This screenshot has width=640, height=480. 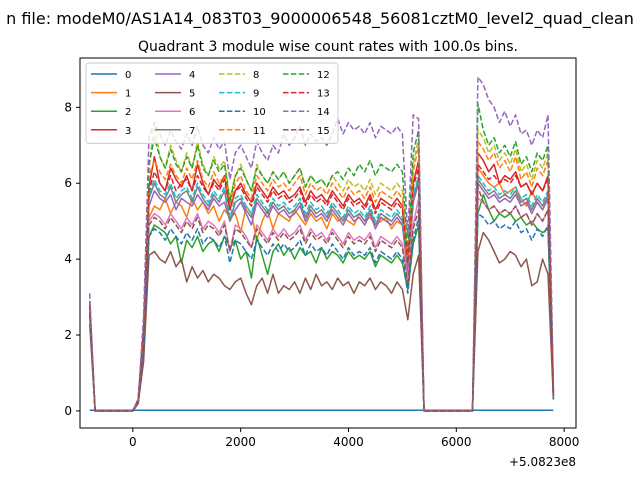 What do you see at coordinates (212, 103) in the screenshot?
I see `legend-box` at bounding box center [212, 103].